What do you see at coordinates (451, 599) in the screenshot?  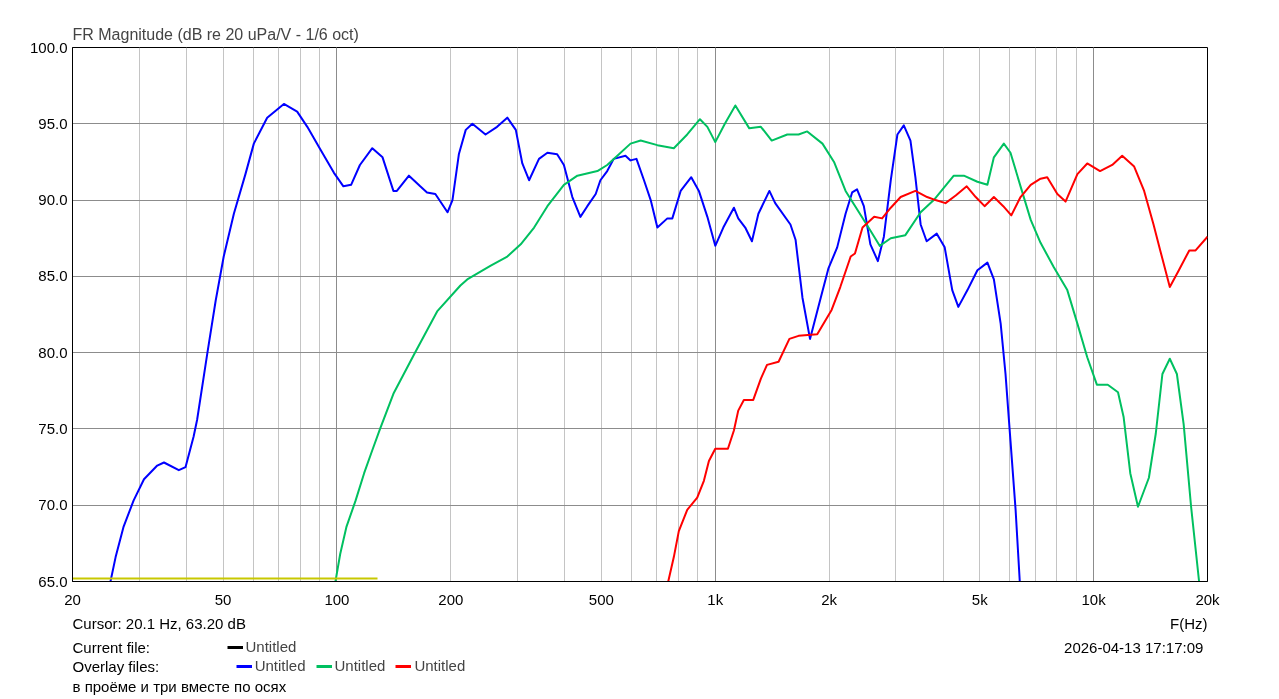 I see `x-tick-label: 200` at bounding box center [451, 599].